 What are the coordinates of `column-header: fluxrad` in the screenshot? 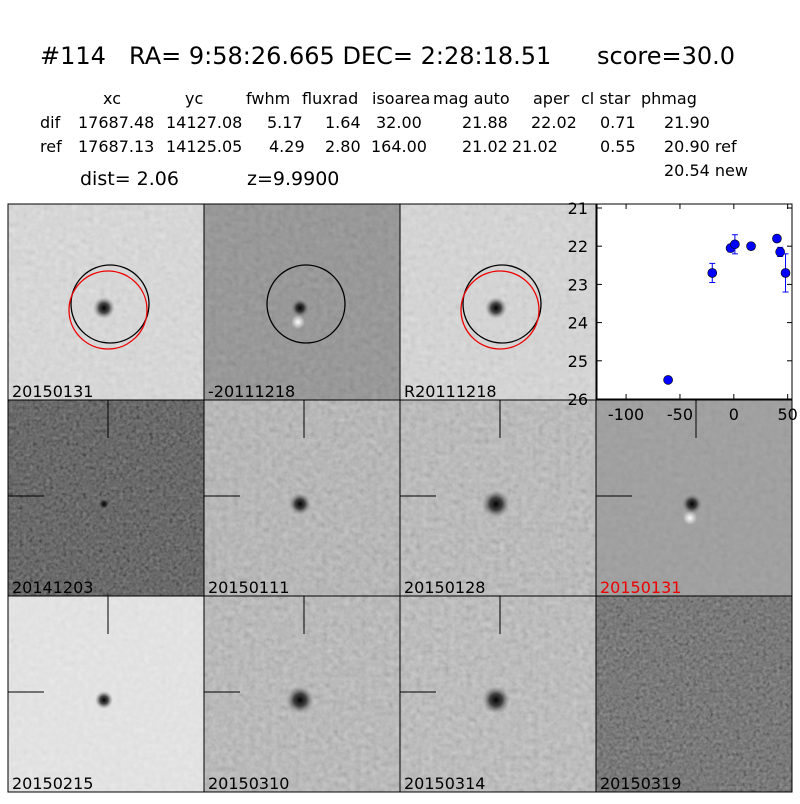 It's located at (330, 98).